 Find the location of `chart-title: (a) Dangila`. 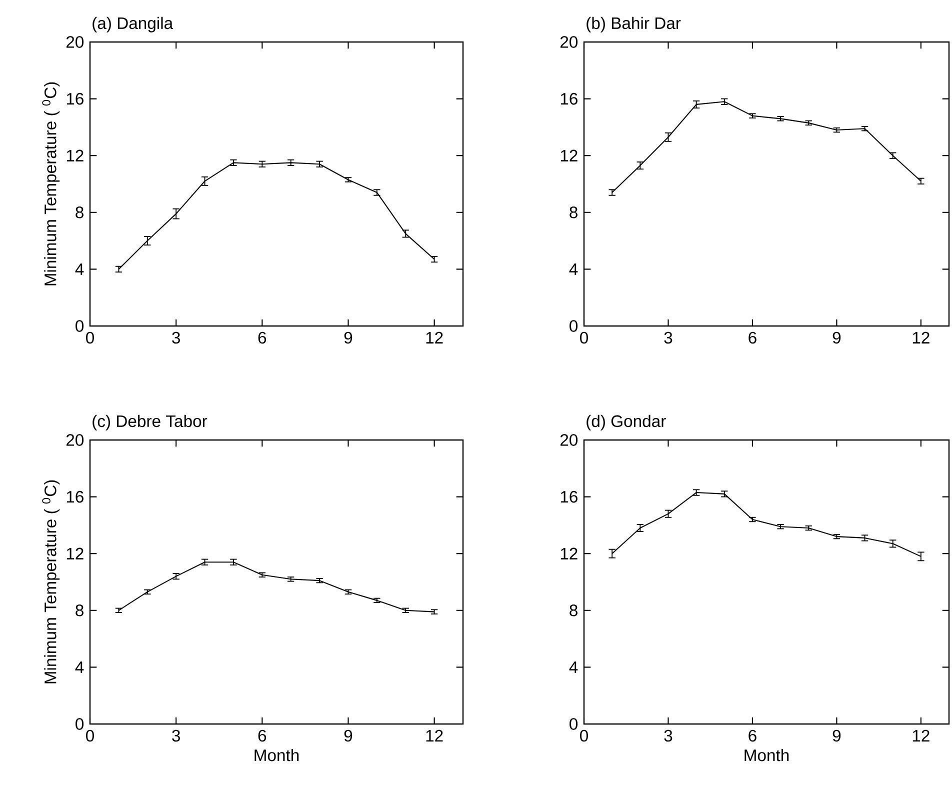

chart-title: (a) Dangila is located at coordinates (133, 24).